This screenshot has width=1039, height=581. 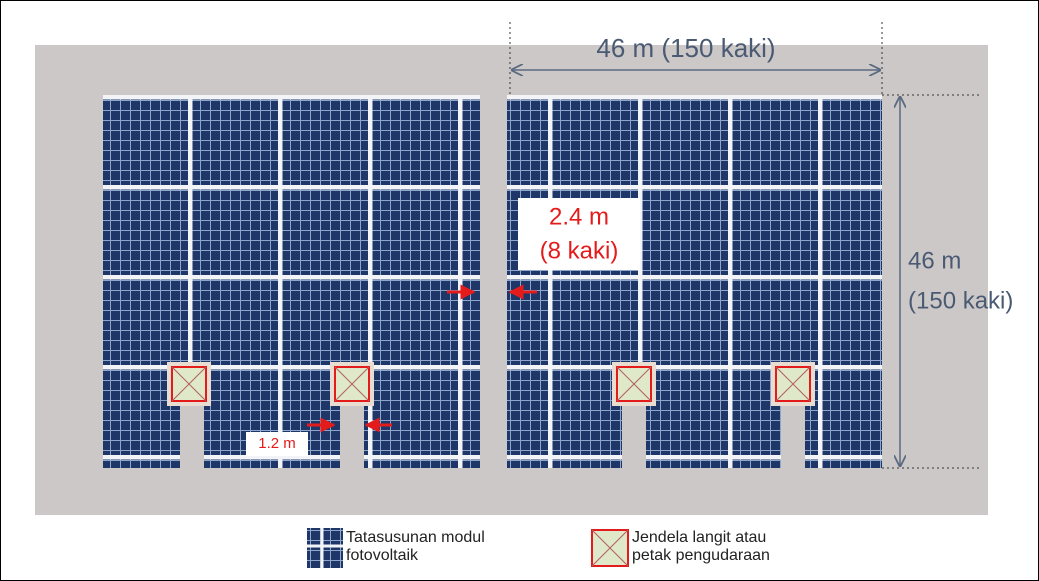 What do you see at coordinates (422, 358) in the screenshot?
I see `gap-arrows` at bounding box center [422, 358].